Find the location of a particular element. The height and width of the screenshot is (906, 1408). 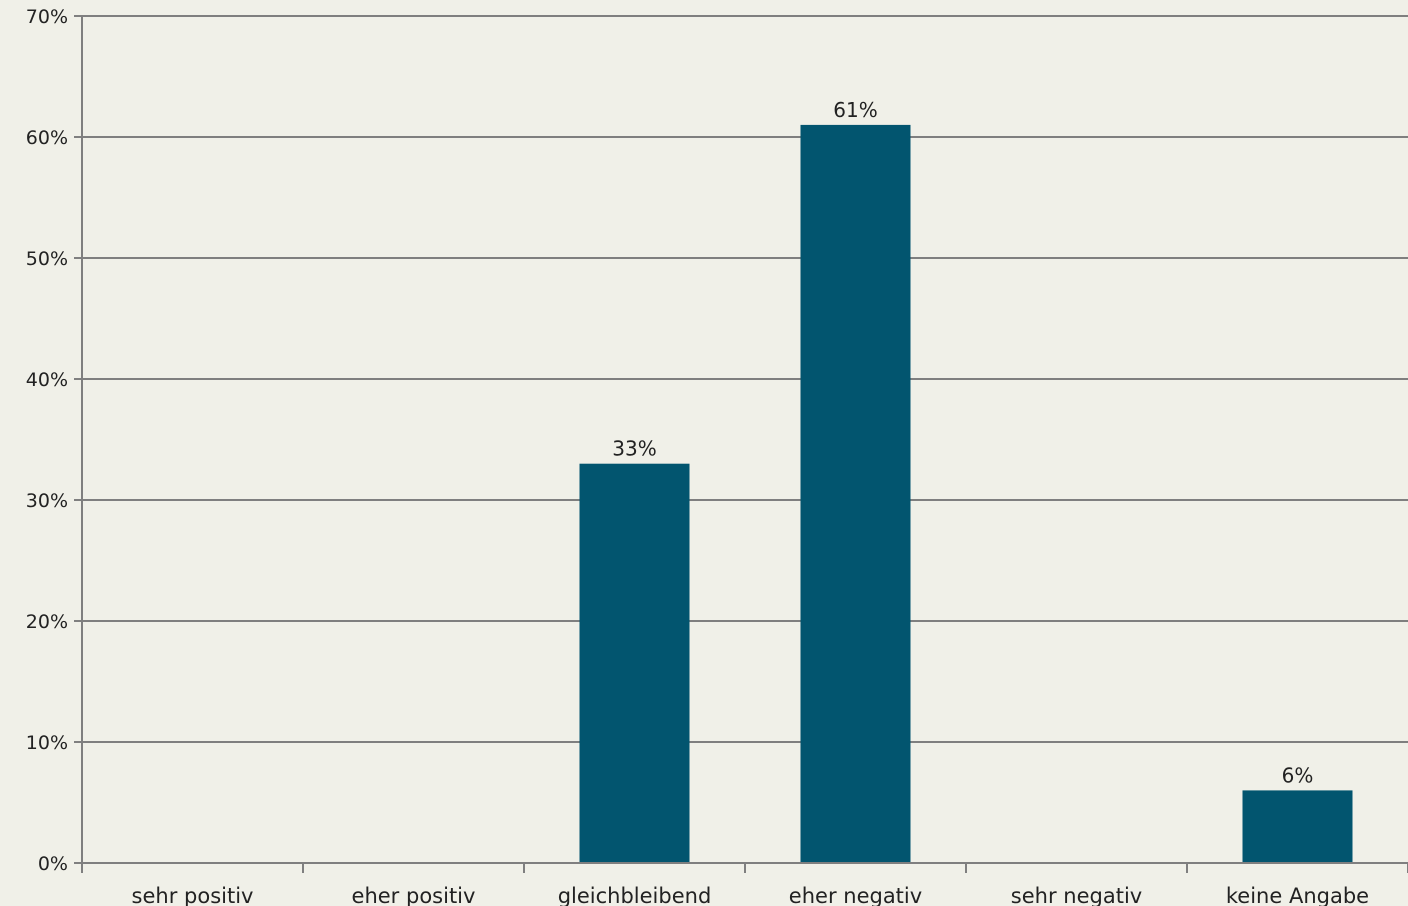

x-tick-label: eher negativ is located at coordinates (855, 895).